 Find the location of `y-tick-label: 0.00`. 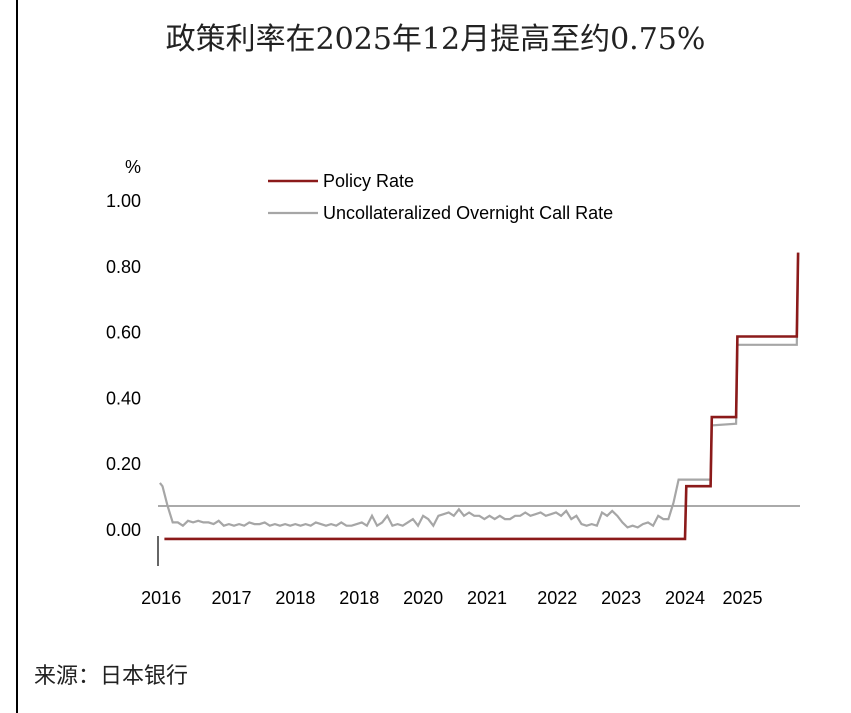

y-tick-label: 0.00 is located at coordinates (123, 530).